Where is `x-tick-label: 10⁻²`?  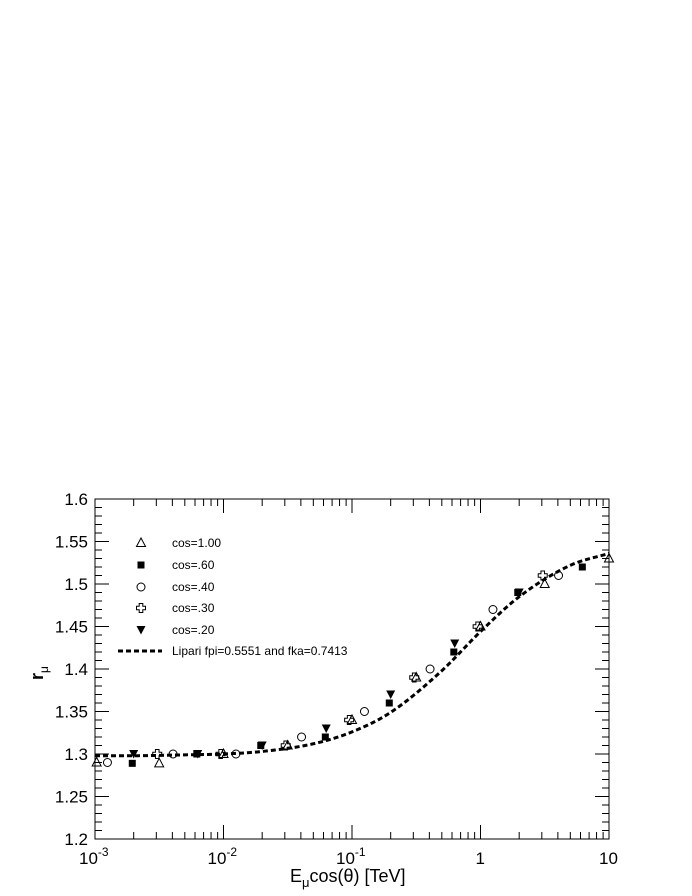
x-tick-label: 10⁻² is located at coordinates (223, 856).